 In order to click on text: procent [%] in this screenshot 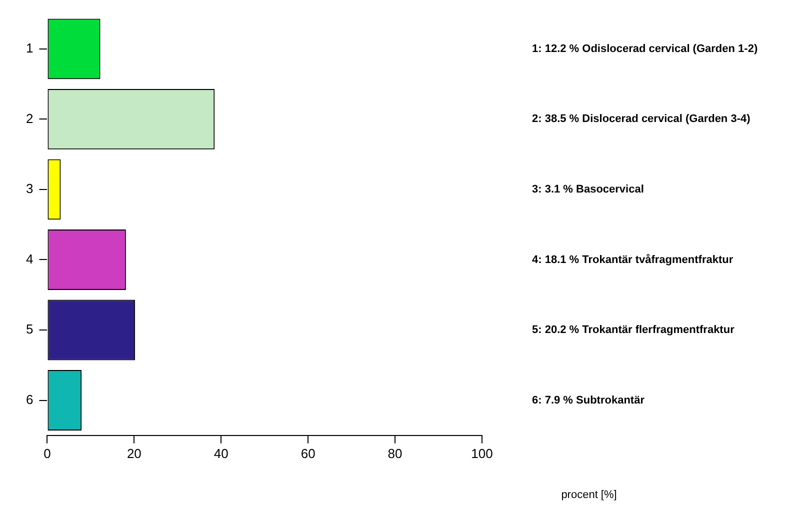, I will do `click(589, 495)`.